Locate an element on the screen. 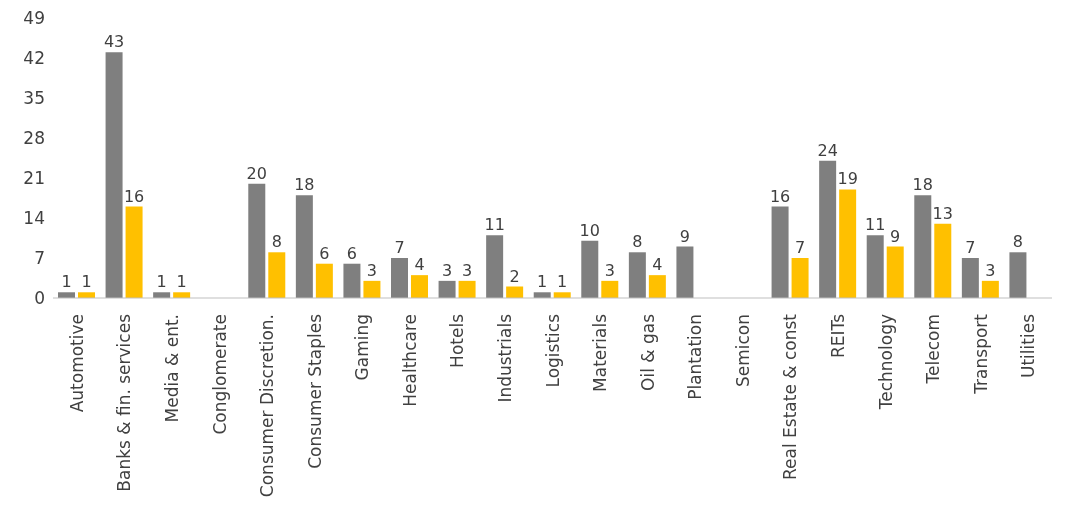 This screenshot has height=528, width=1080. x-tick-label: Healthcare is located at coordinates (409, 360).